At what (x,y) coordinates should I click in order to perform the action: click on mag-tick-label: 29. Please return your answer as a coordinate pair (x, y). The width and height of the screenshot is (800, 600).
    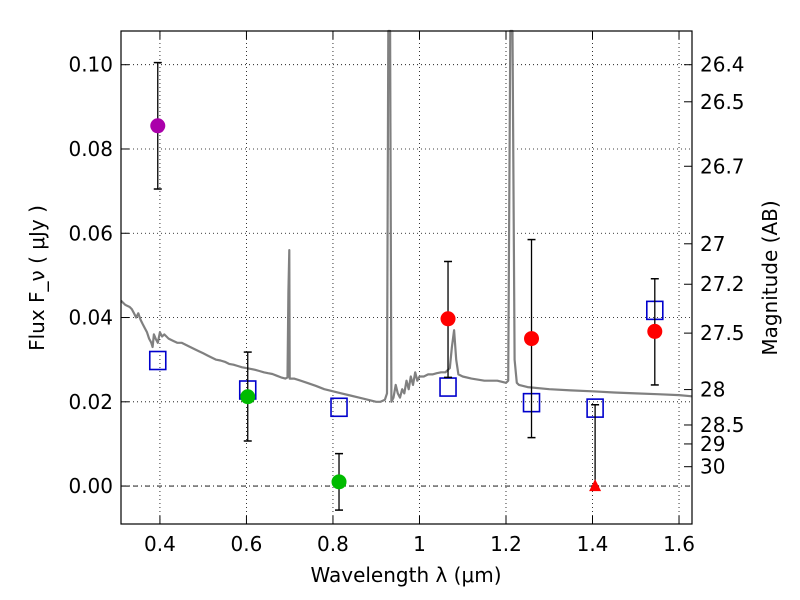
    Looking at the image, I should click on (712, 444).